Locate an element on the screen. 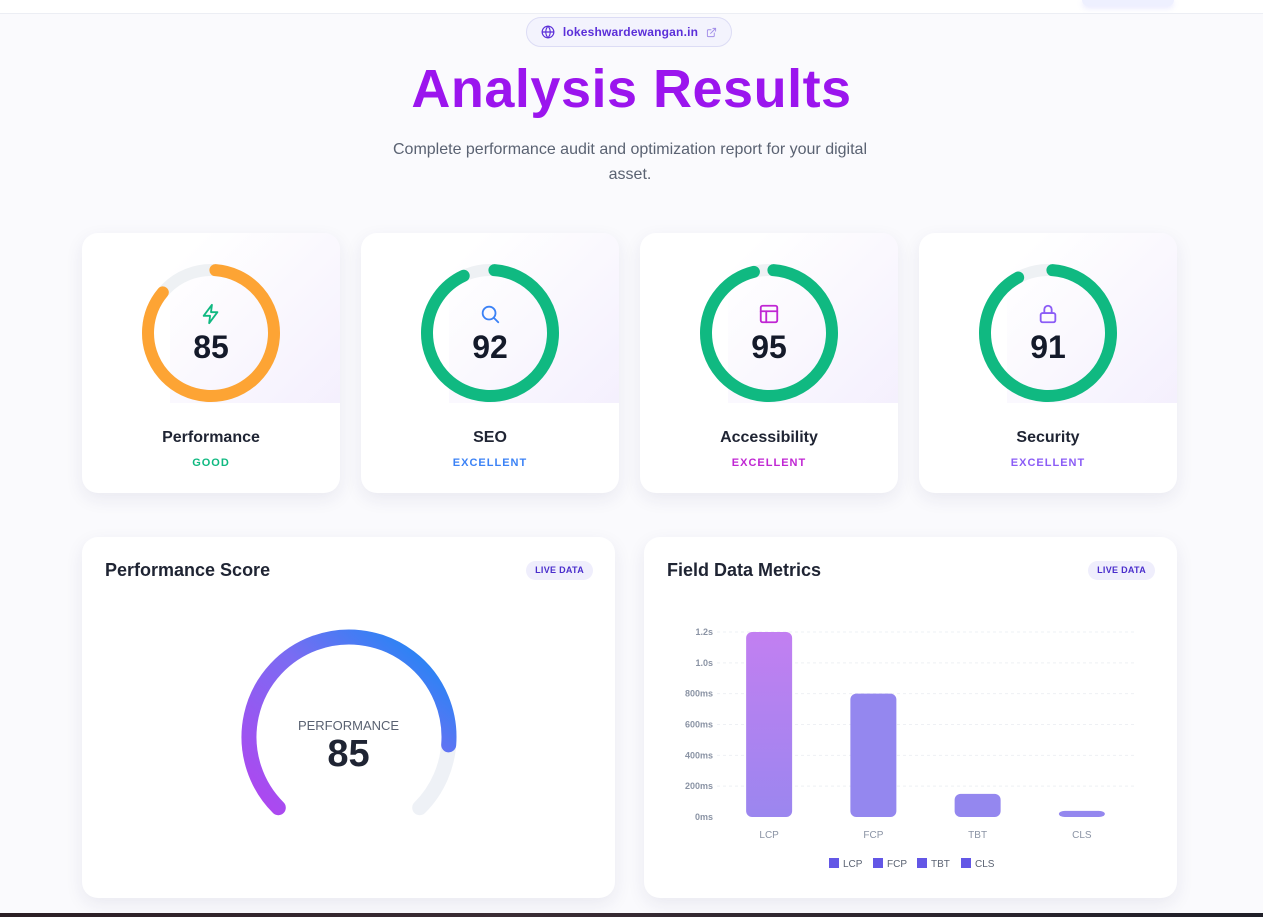  legend-item: FCP is located at coordinates (897, 864).